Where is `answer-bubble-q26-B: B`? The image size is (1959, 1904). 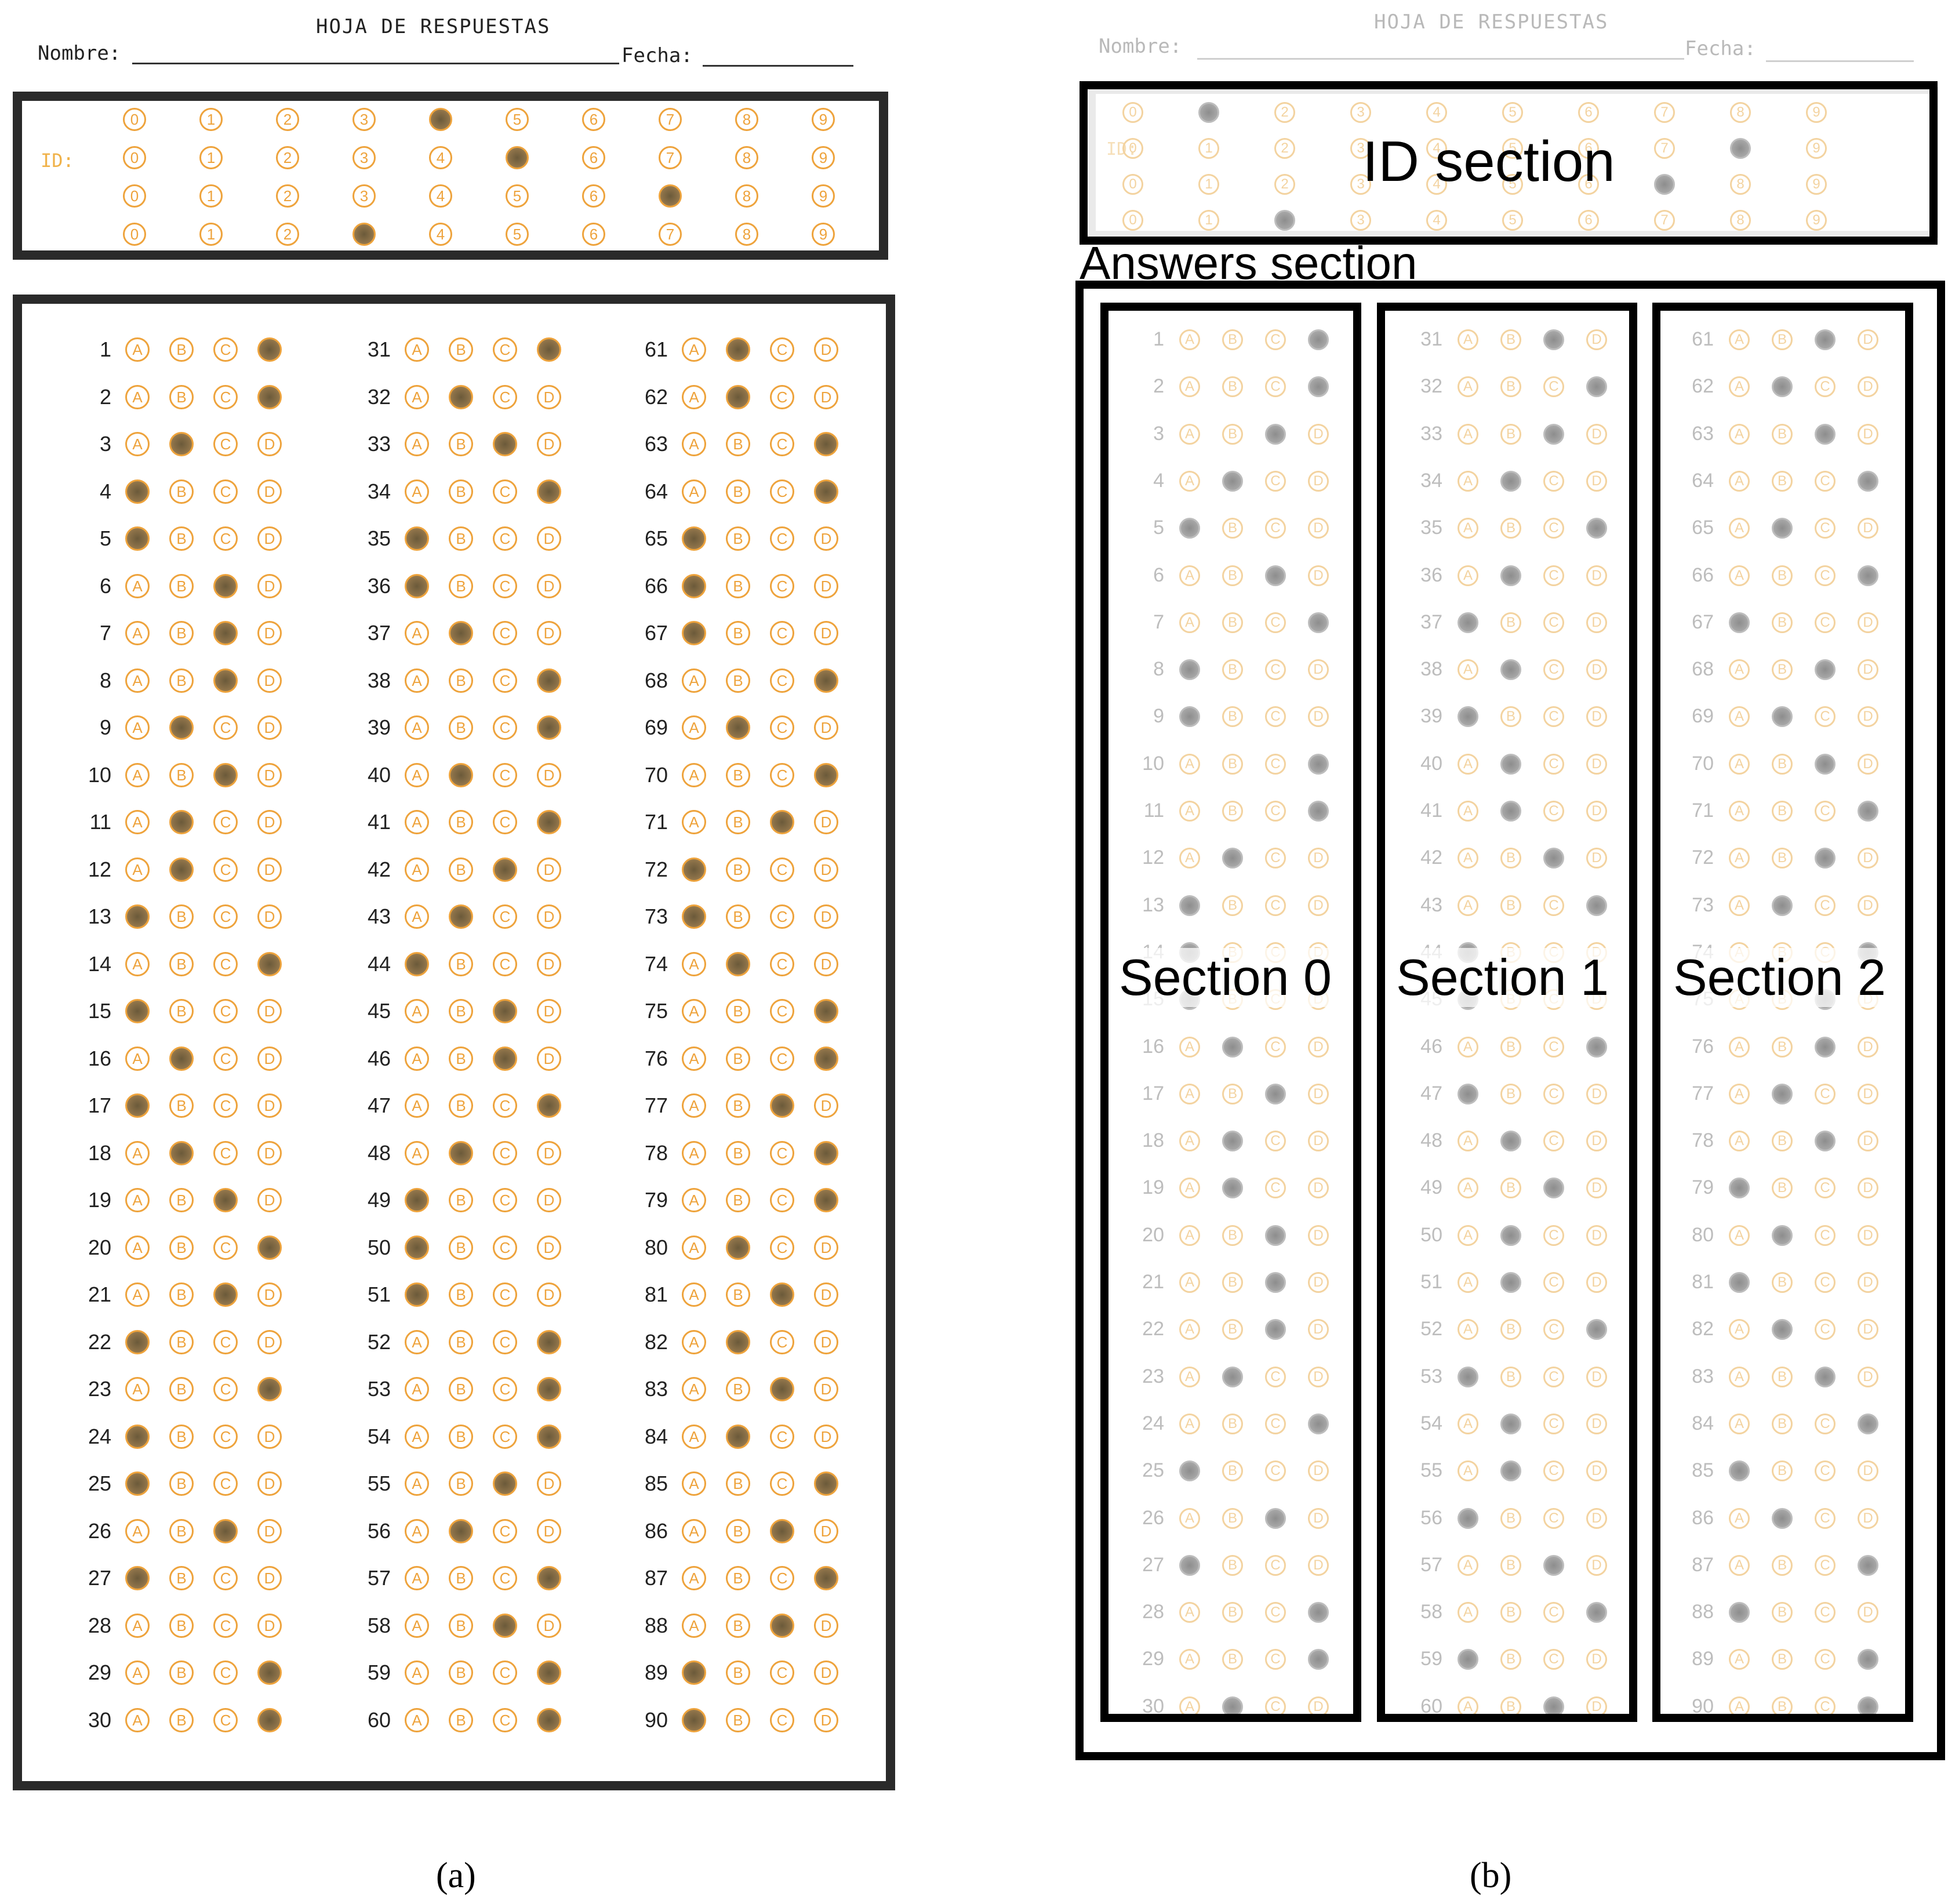
answer-bubble-q26-B: B is located at coordinates (181, 1530).